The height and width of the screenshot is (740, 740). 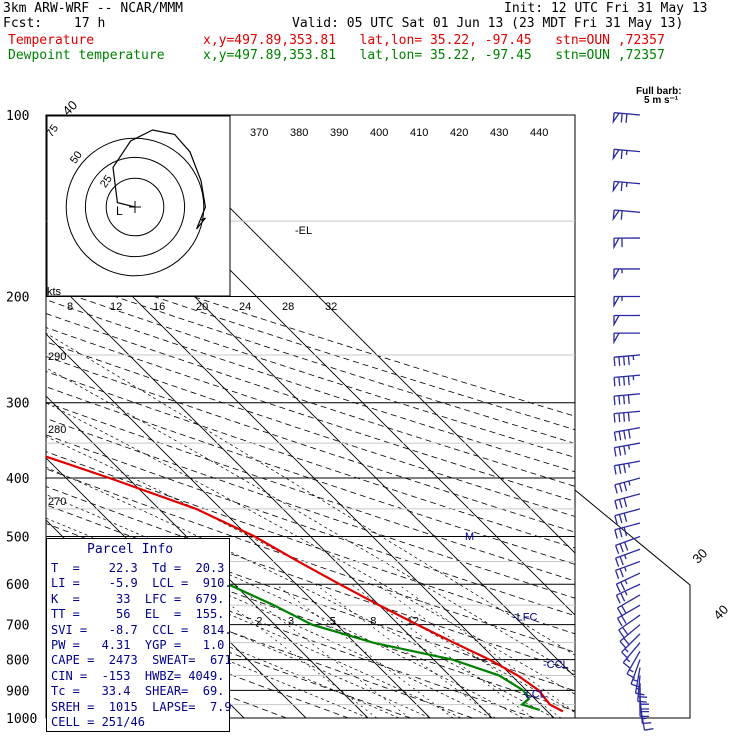 I want to click on parcel-info-row: CELL = 251/46, so click(x=98, y=722).